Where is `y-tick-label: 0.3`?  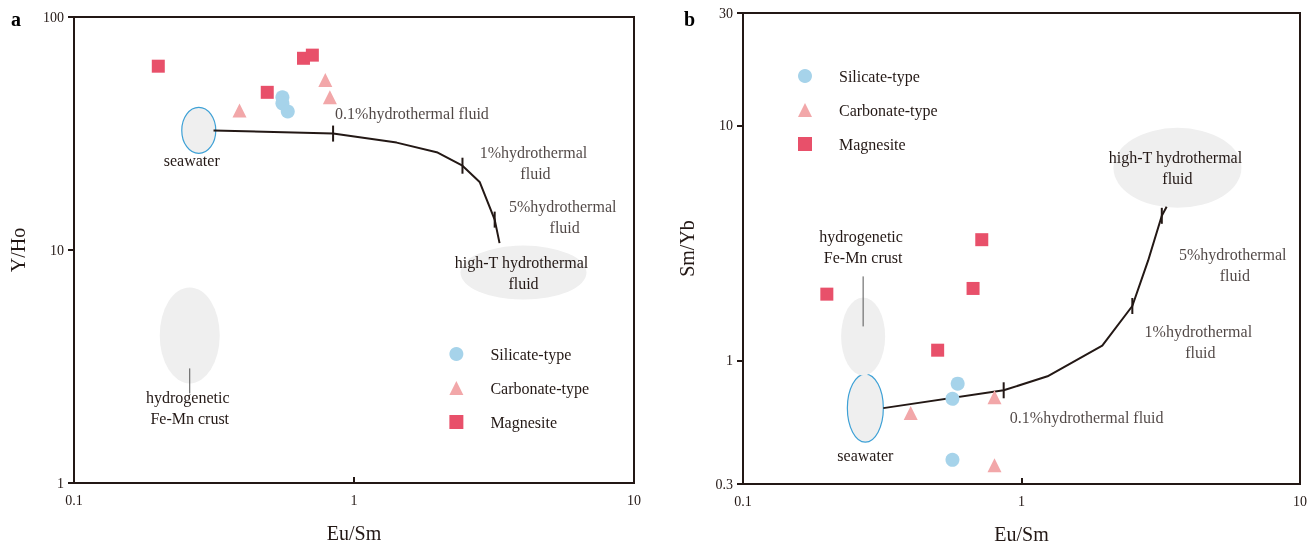 y-tick-label: 0.3 is located at coordinates (724, 484).